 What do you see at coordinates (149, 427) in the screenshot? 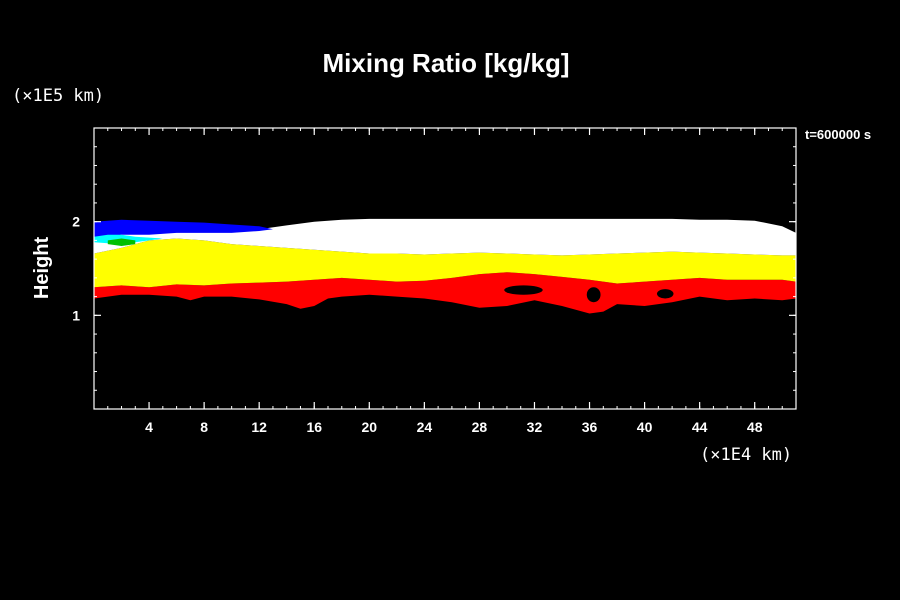
I see `x-tick-label: 4` at bounding box center [149, 427].